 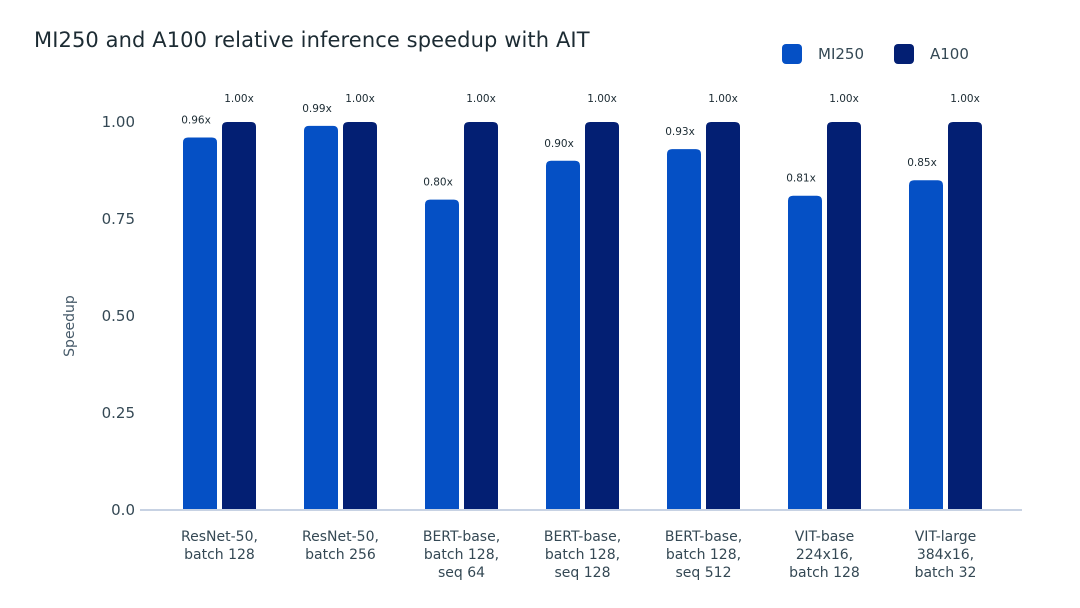 What do you see at coordinates (118, 122) in the screenshot?
I see `y-tick-label: 1.00` at bounding box center [118, 122].